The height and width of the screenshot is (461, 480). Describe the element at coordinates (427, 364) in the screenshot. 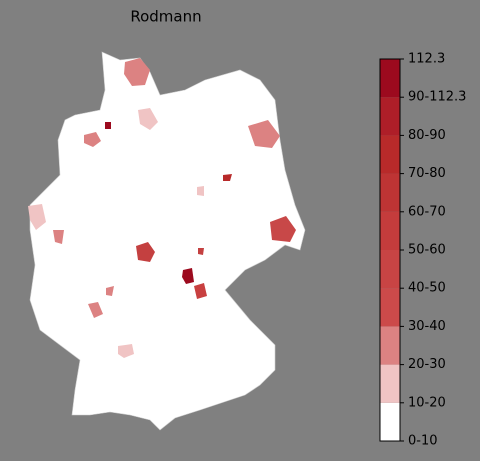

I see `colorbar-label: 20-30` at that location.